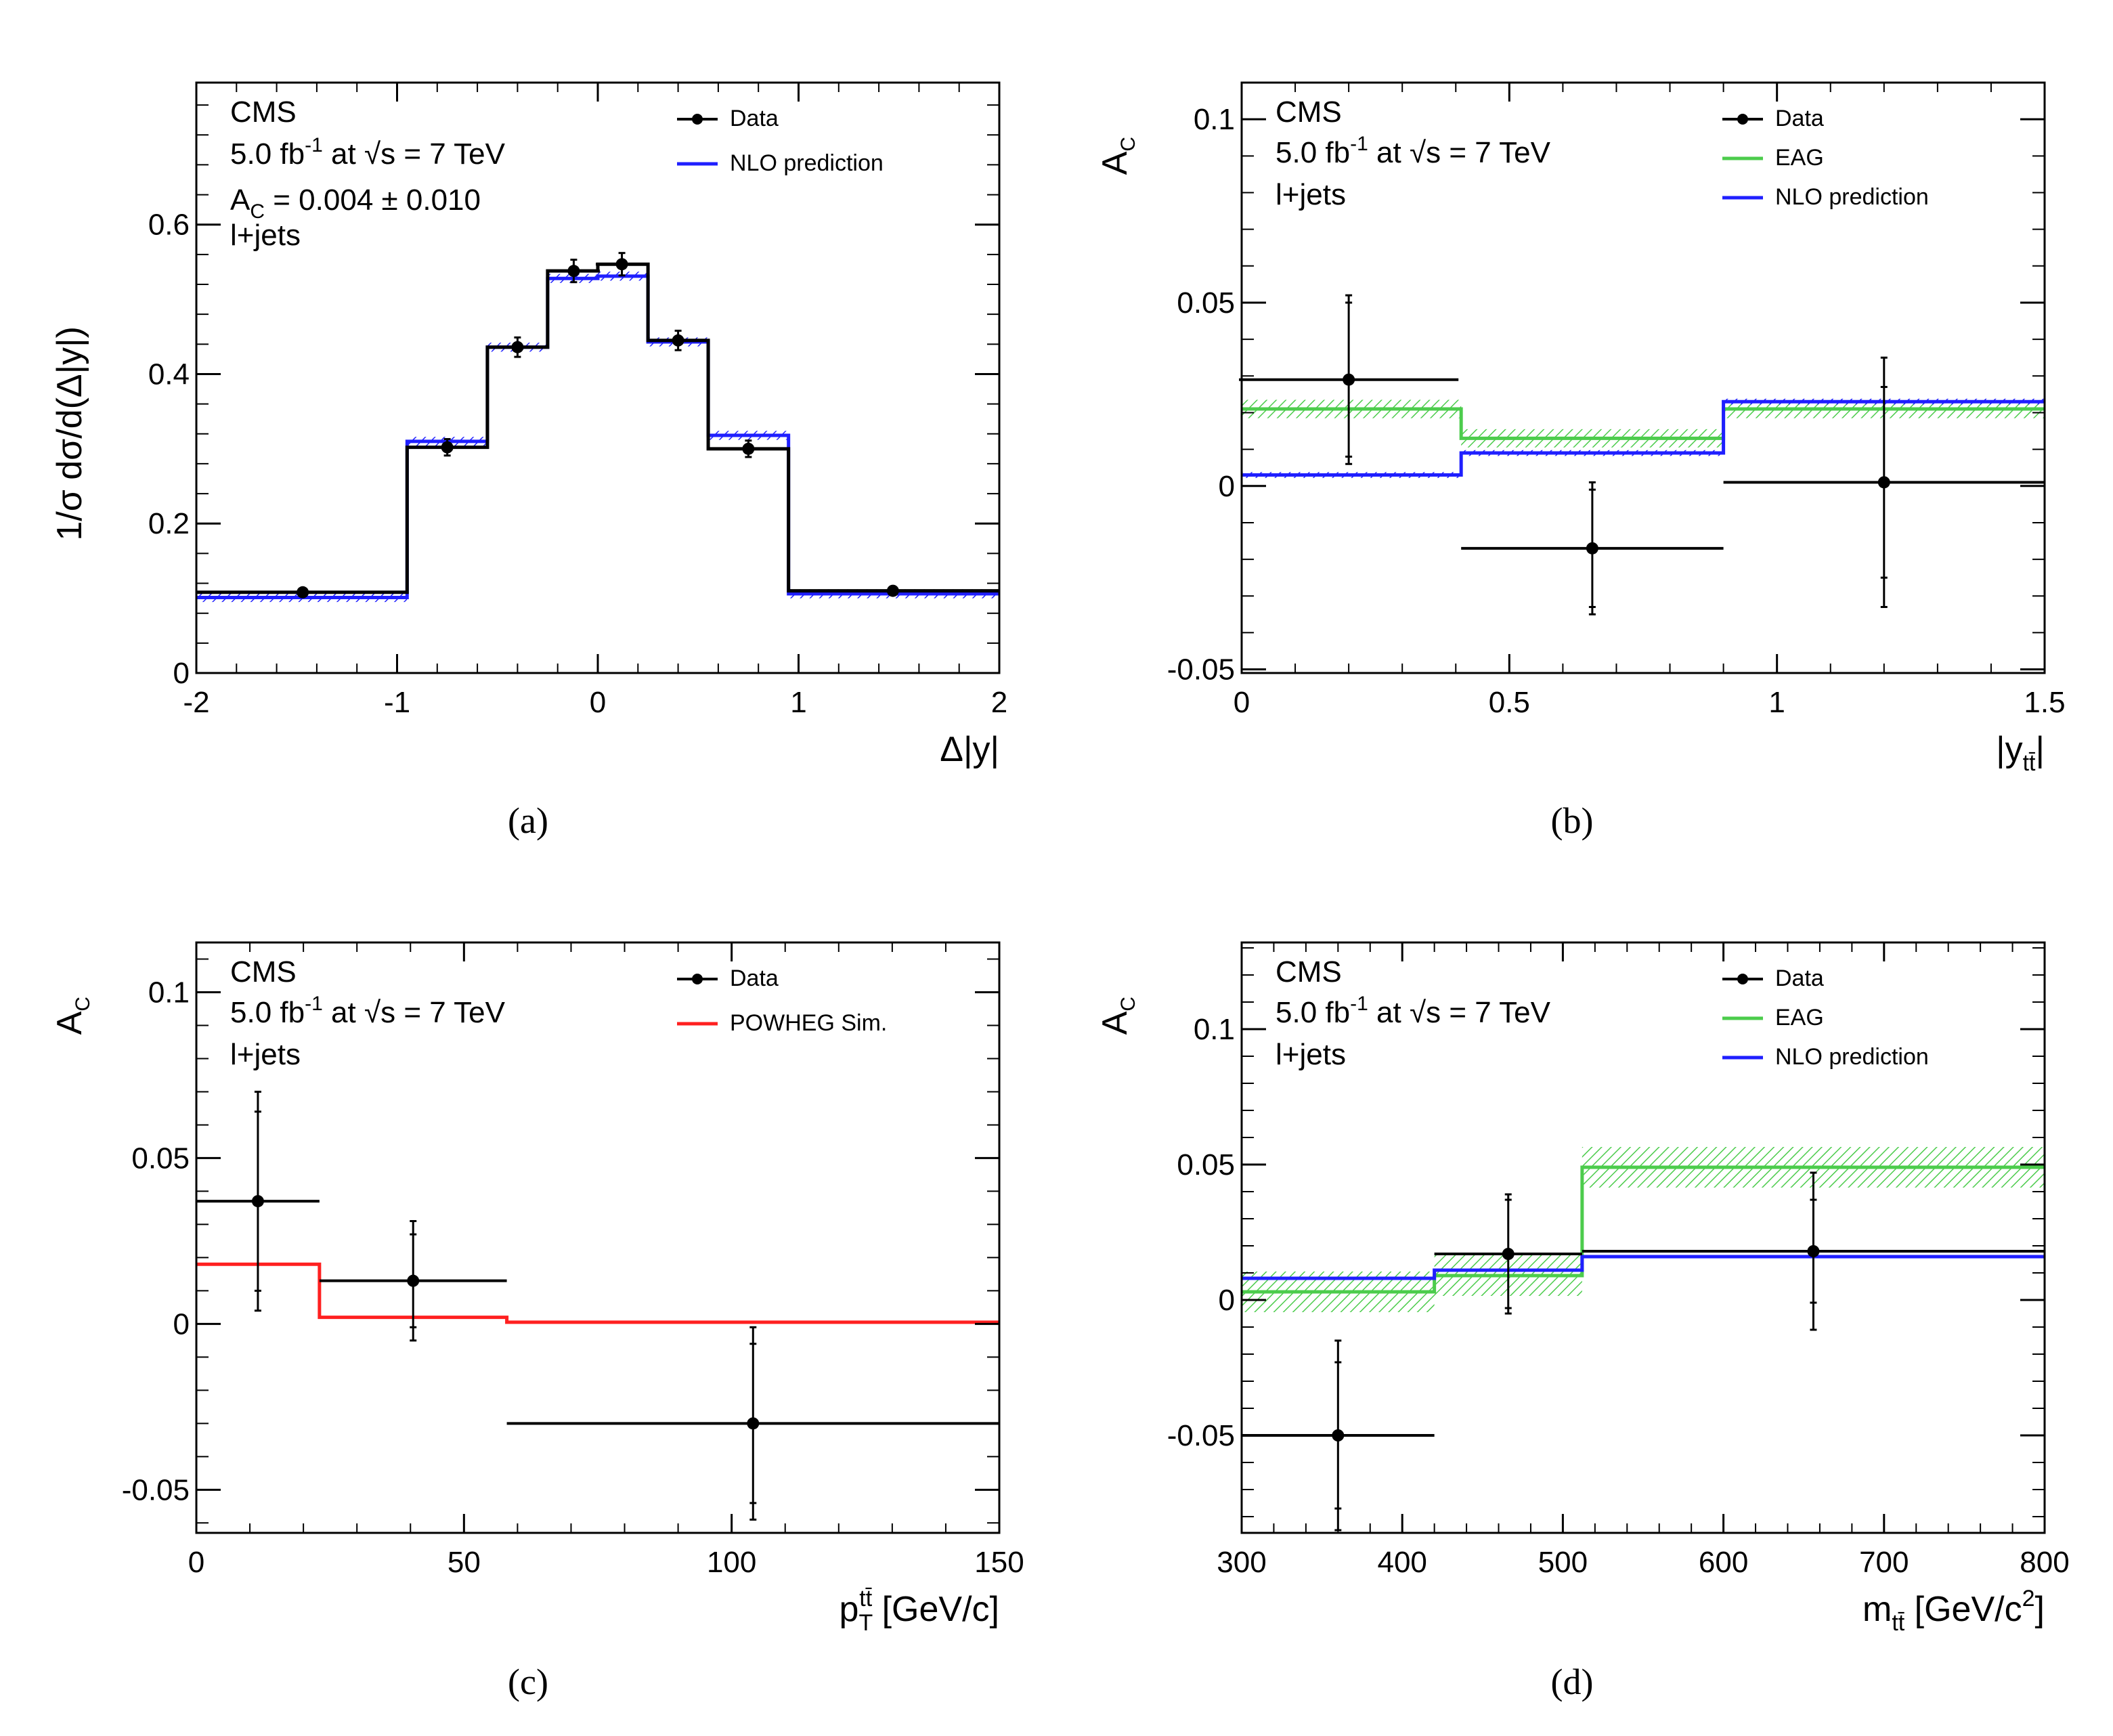 Image resolution: width=2113 pixels, height=1736 pixels. What do you see at coordinates (528, 820) in the screenshot?
I see `panel-label-a: (a)` at bounding box center [528, 820].